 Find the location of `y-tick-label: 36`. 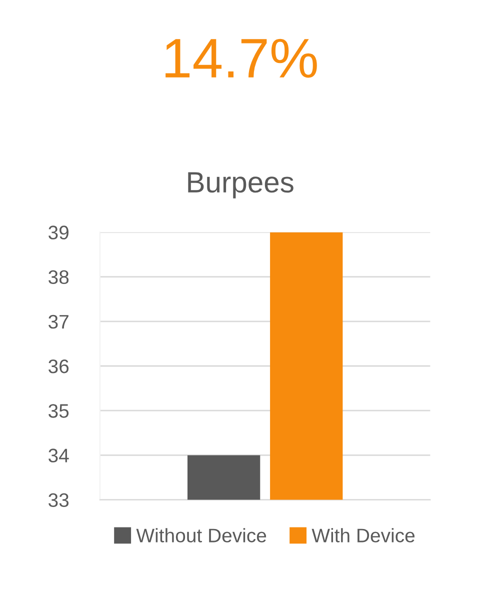

y-tick-label: 36 is located at coordinates (58, 366).